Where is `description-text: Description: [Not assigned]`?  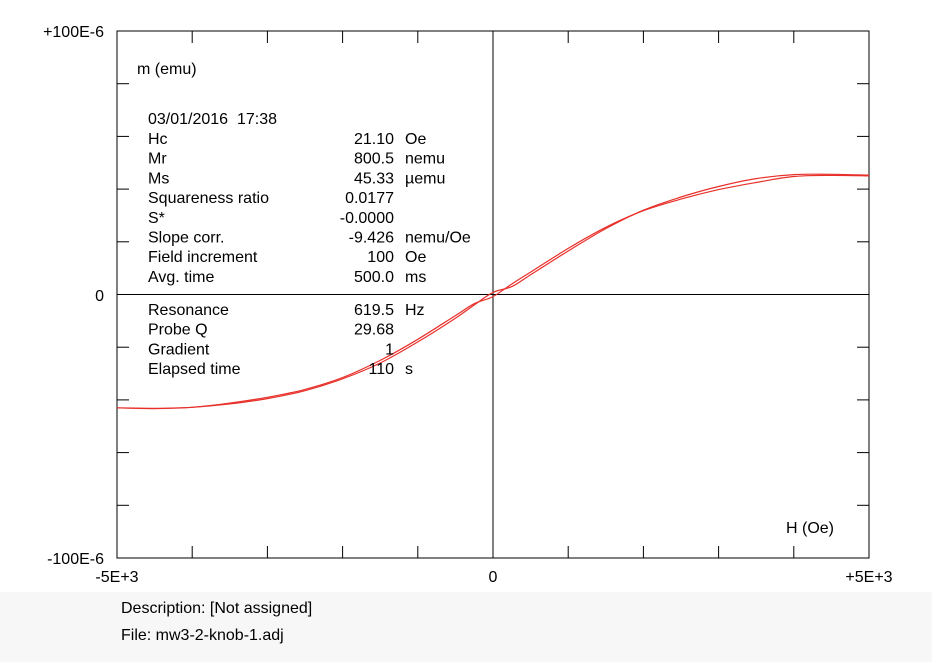
description-text: Description: [Not assigned] is located at coordinates (217, 608).